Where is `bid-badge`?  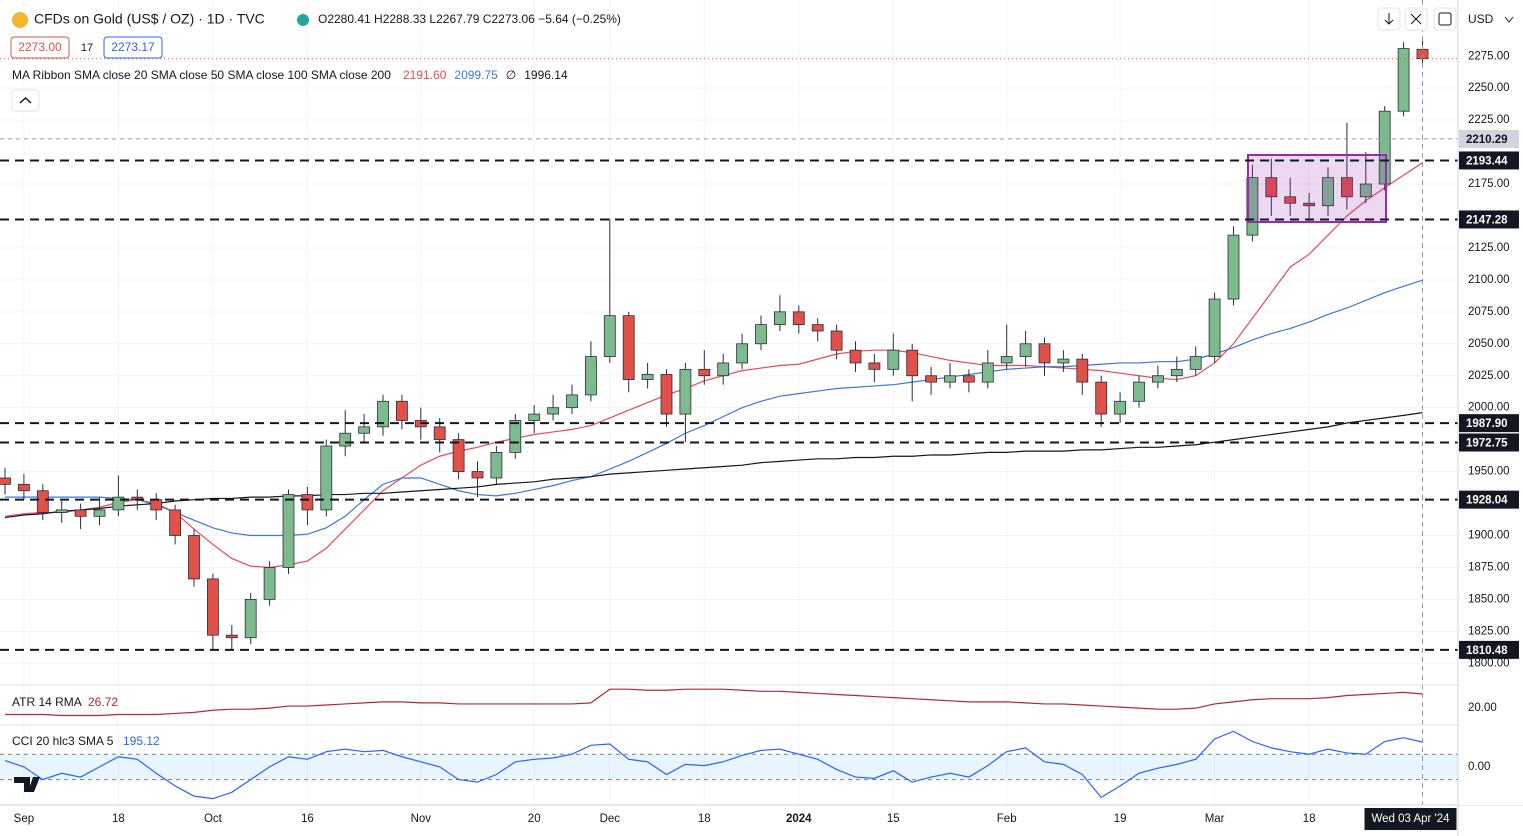
bid-badge is located at coordinates (40, 47).